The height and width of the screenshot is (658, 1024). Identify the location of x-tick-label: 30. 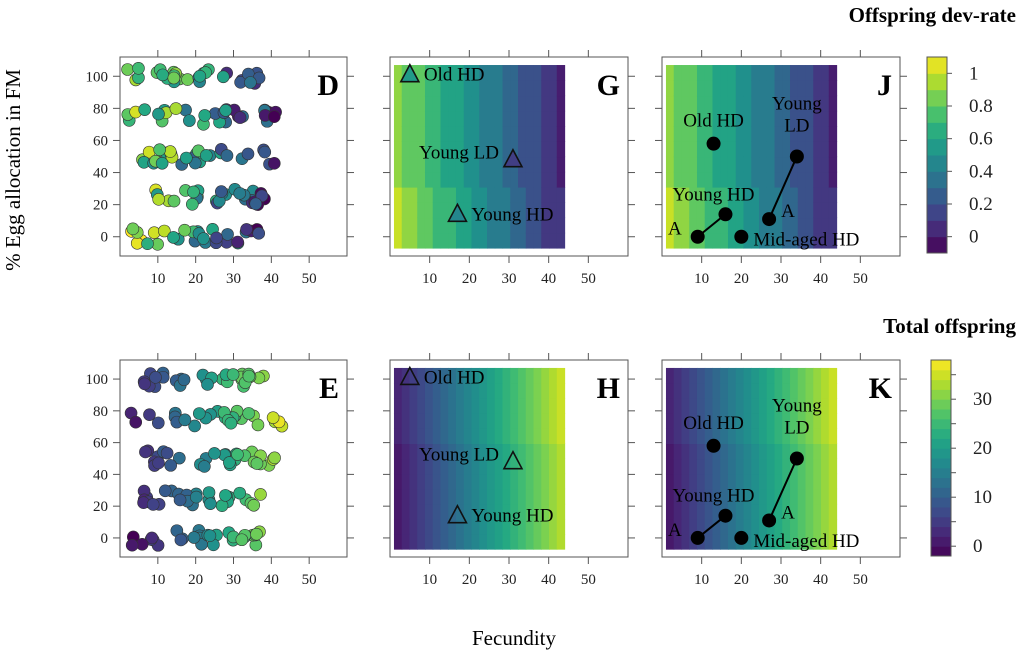
(509, 580).